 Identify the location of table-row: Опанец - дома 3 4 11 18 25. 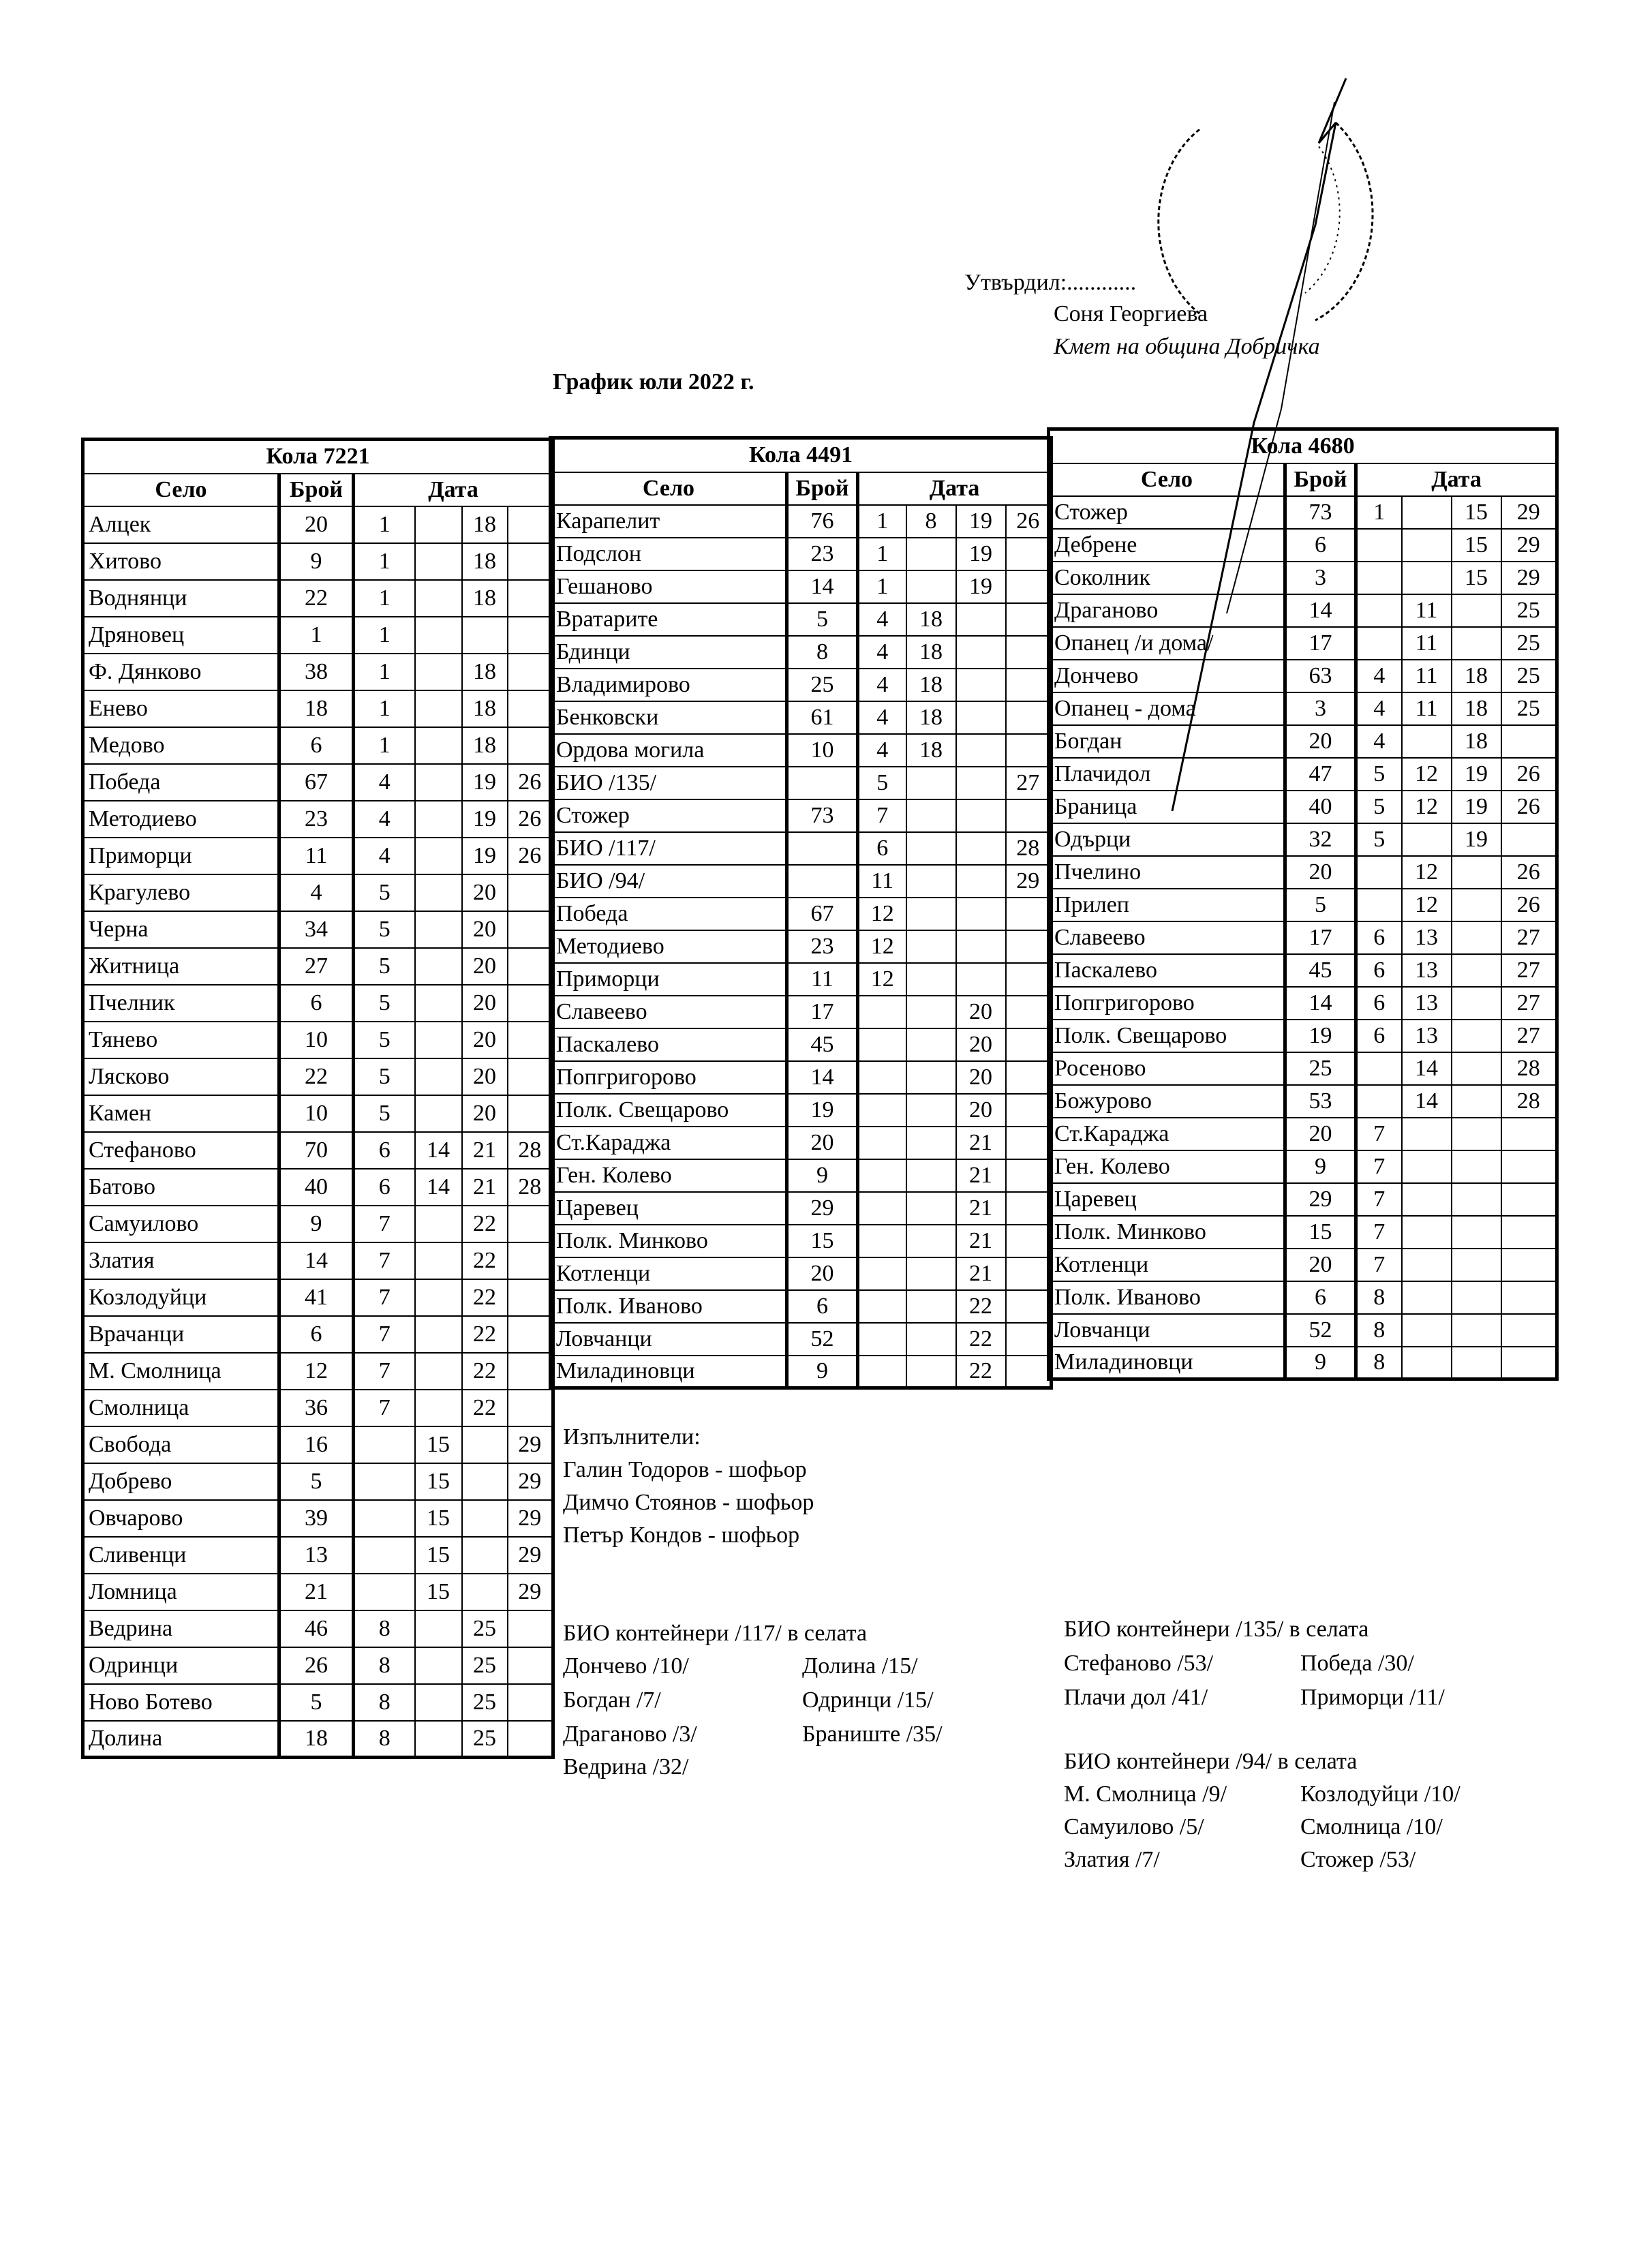
(1302, 708).